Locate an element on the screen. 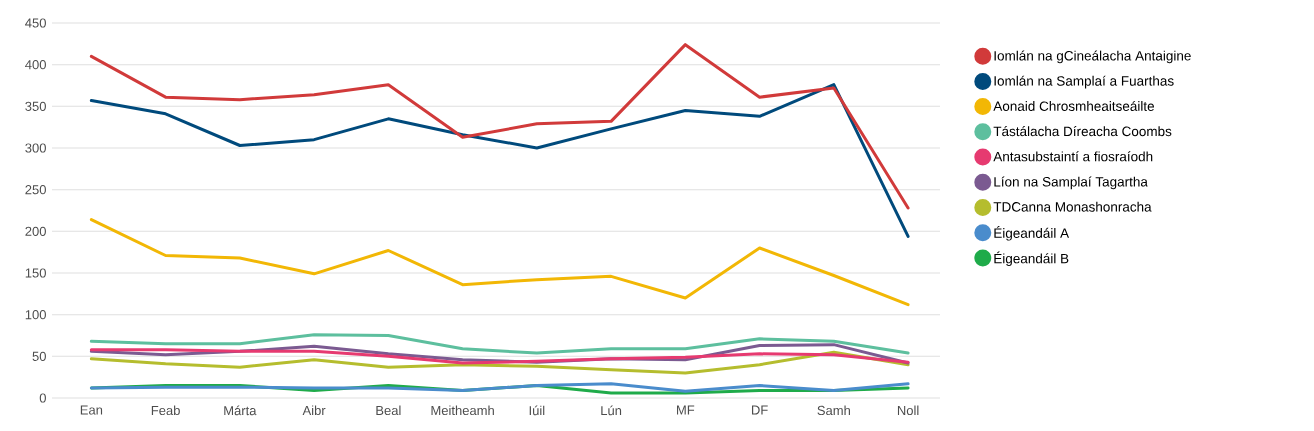 The image size is (1314, 431). x-tick-label: Iúil is located at coordinates (537, 410).